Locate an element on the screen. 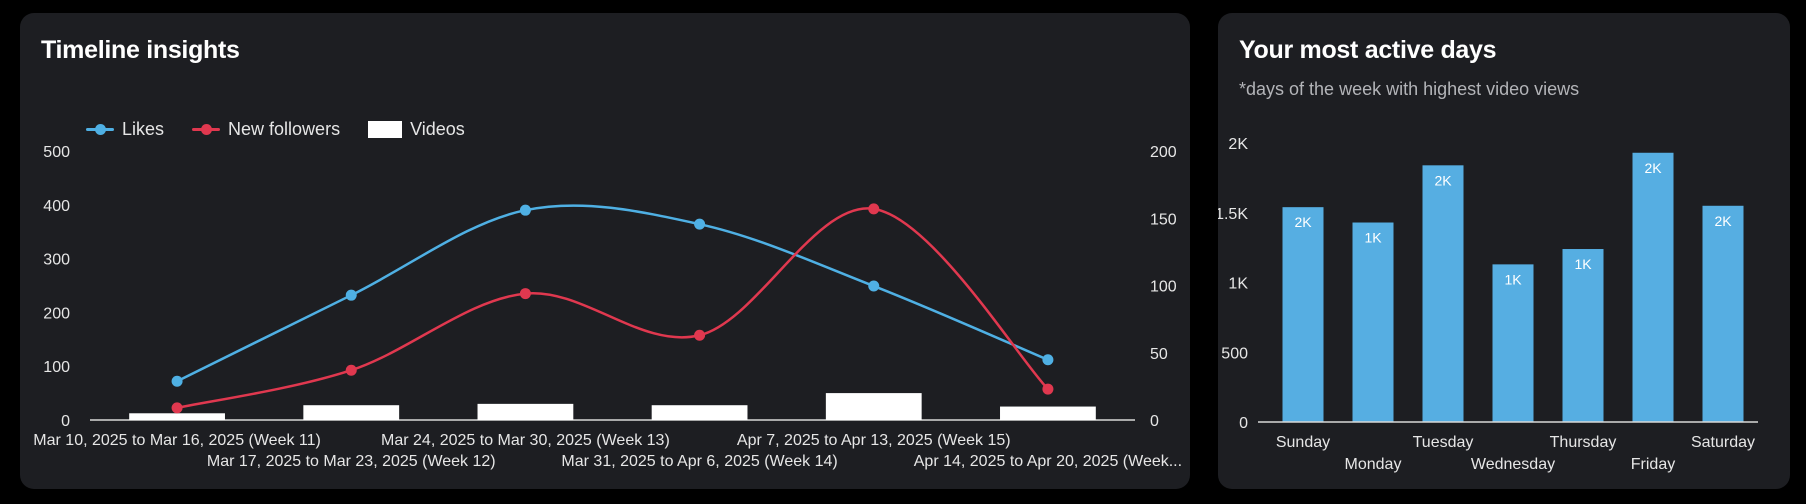 The height and width of the screenshot is (504, 1806). x-tick-label: Mar 24, 2025 to Mar 30, 2025 (Week 13) is located at coordinates (525, 440).